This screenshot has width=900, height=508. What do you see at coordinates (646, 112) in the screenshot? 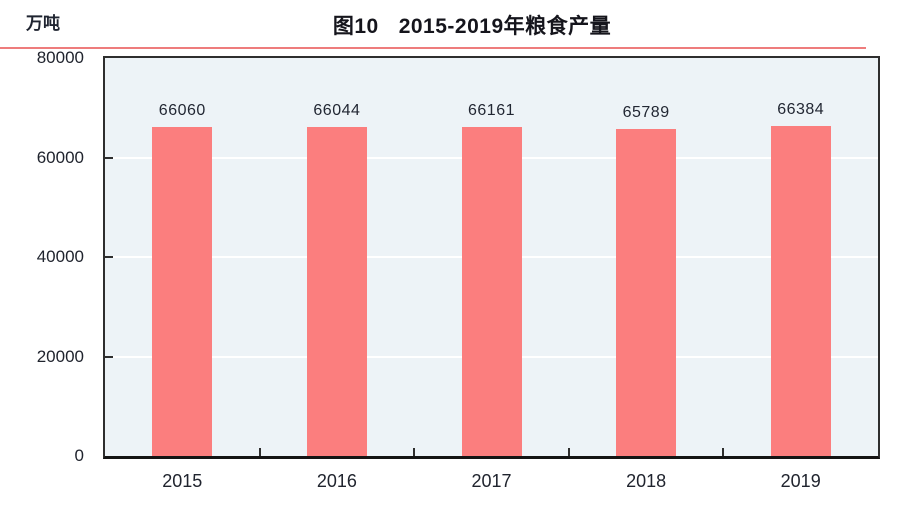
I see `bar-value-label-2018: 65789` at bounding box center [646, 112].